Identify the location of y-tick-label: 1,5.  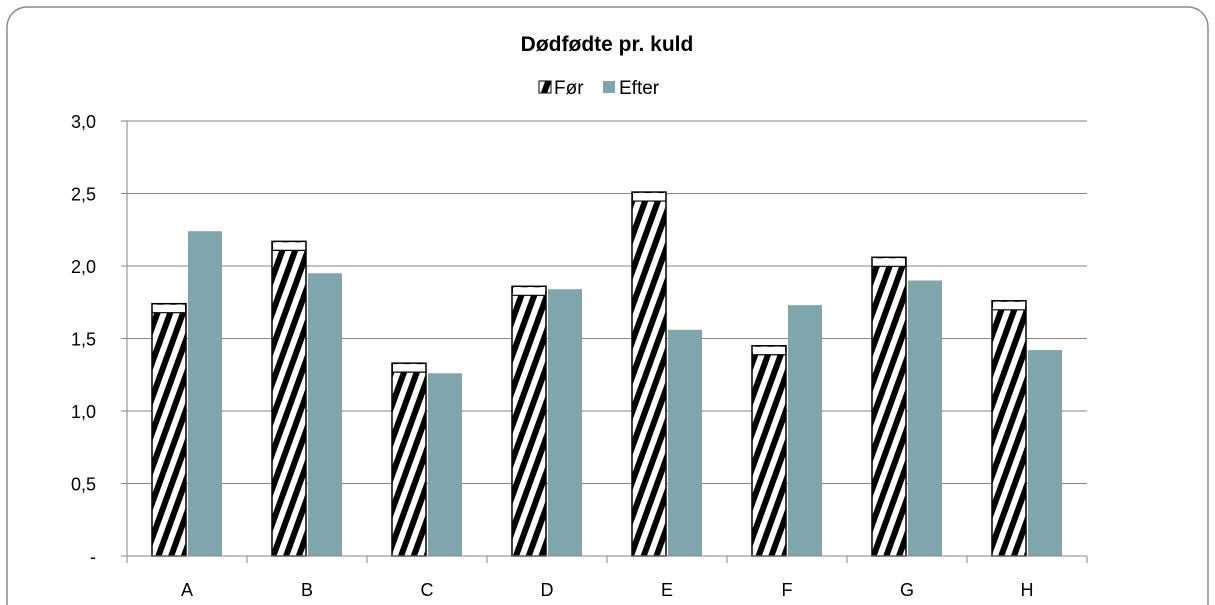
(83, 340).